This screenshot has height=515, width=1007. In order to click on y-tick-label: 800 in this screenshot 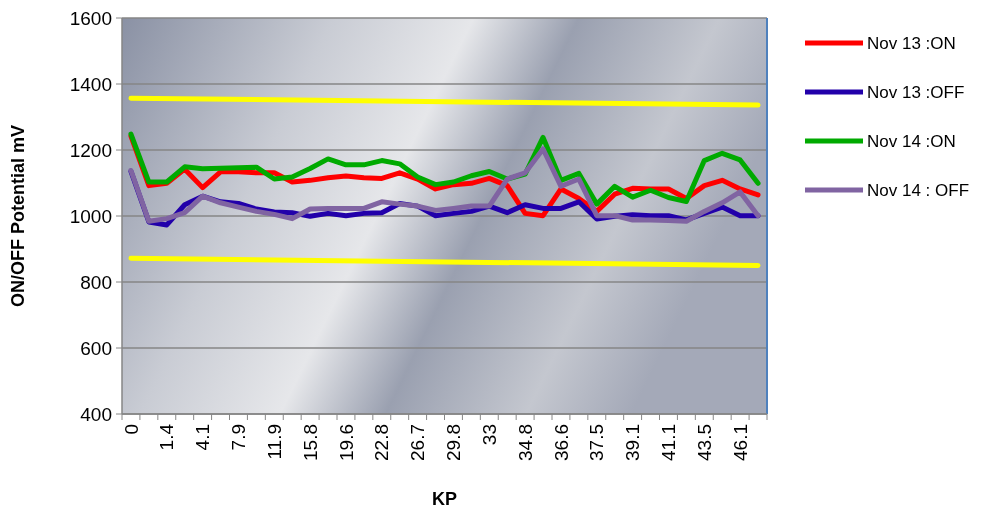, I will do `click(96, 282)`.